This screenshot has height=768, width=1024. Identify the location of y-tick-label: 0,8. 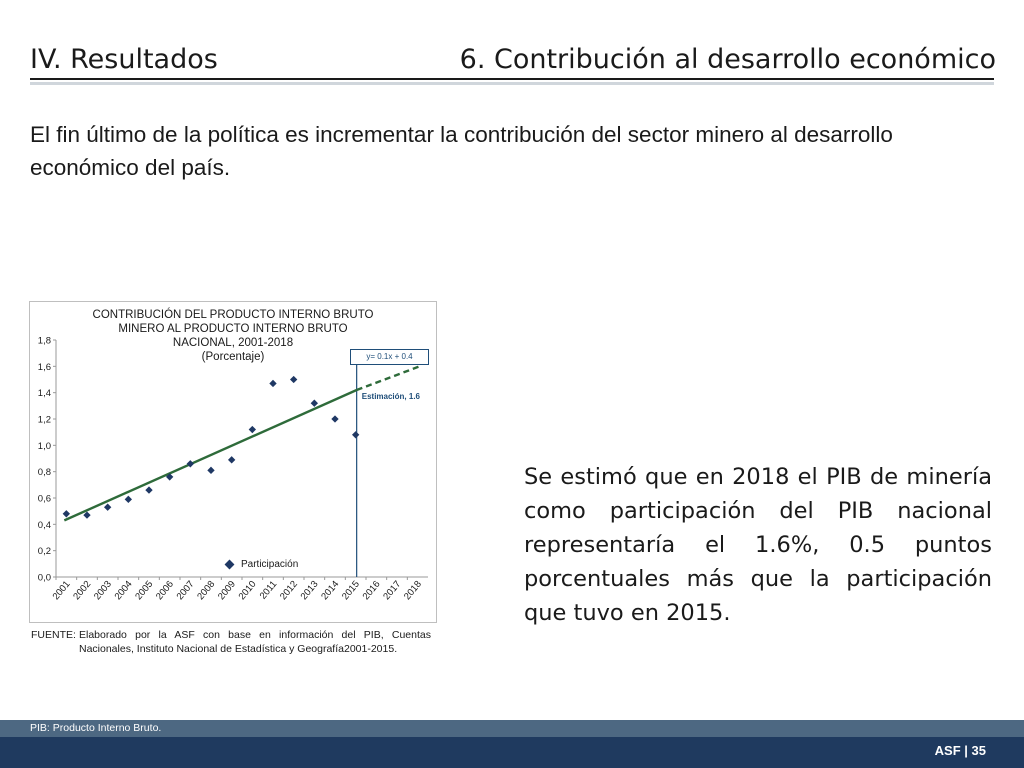
(44, 472).